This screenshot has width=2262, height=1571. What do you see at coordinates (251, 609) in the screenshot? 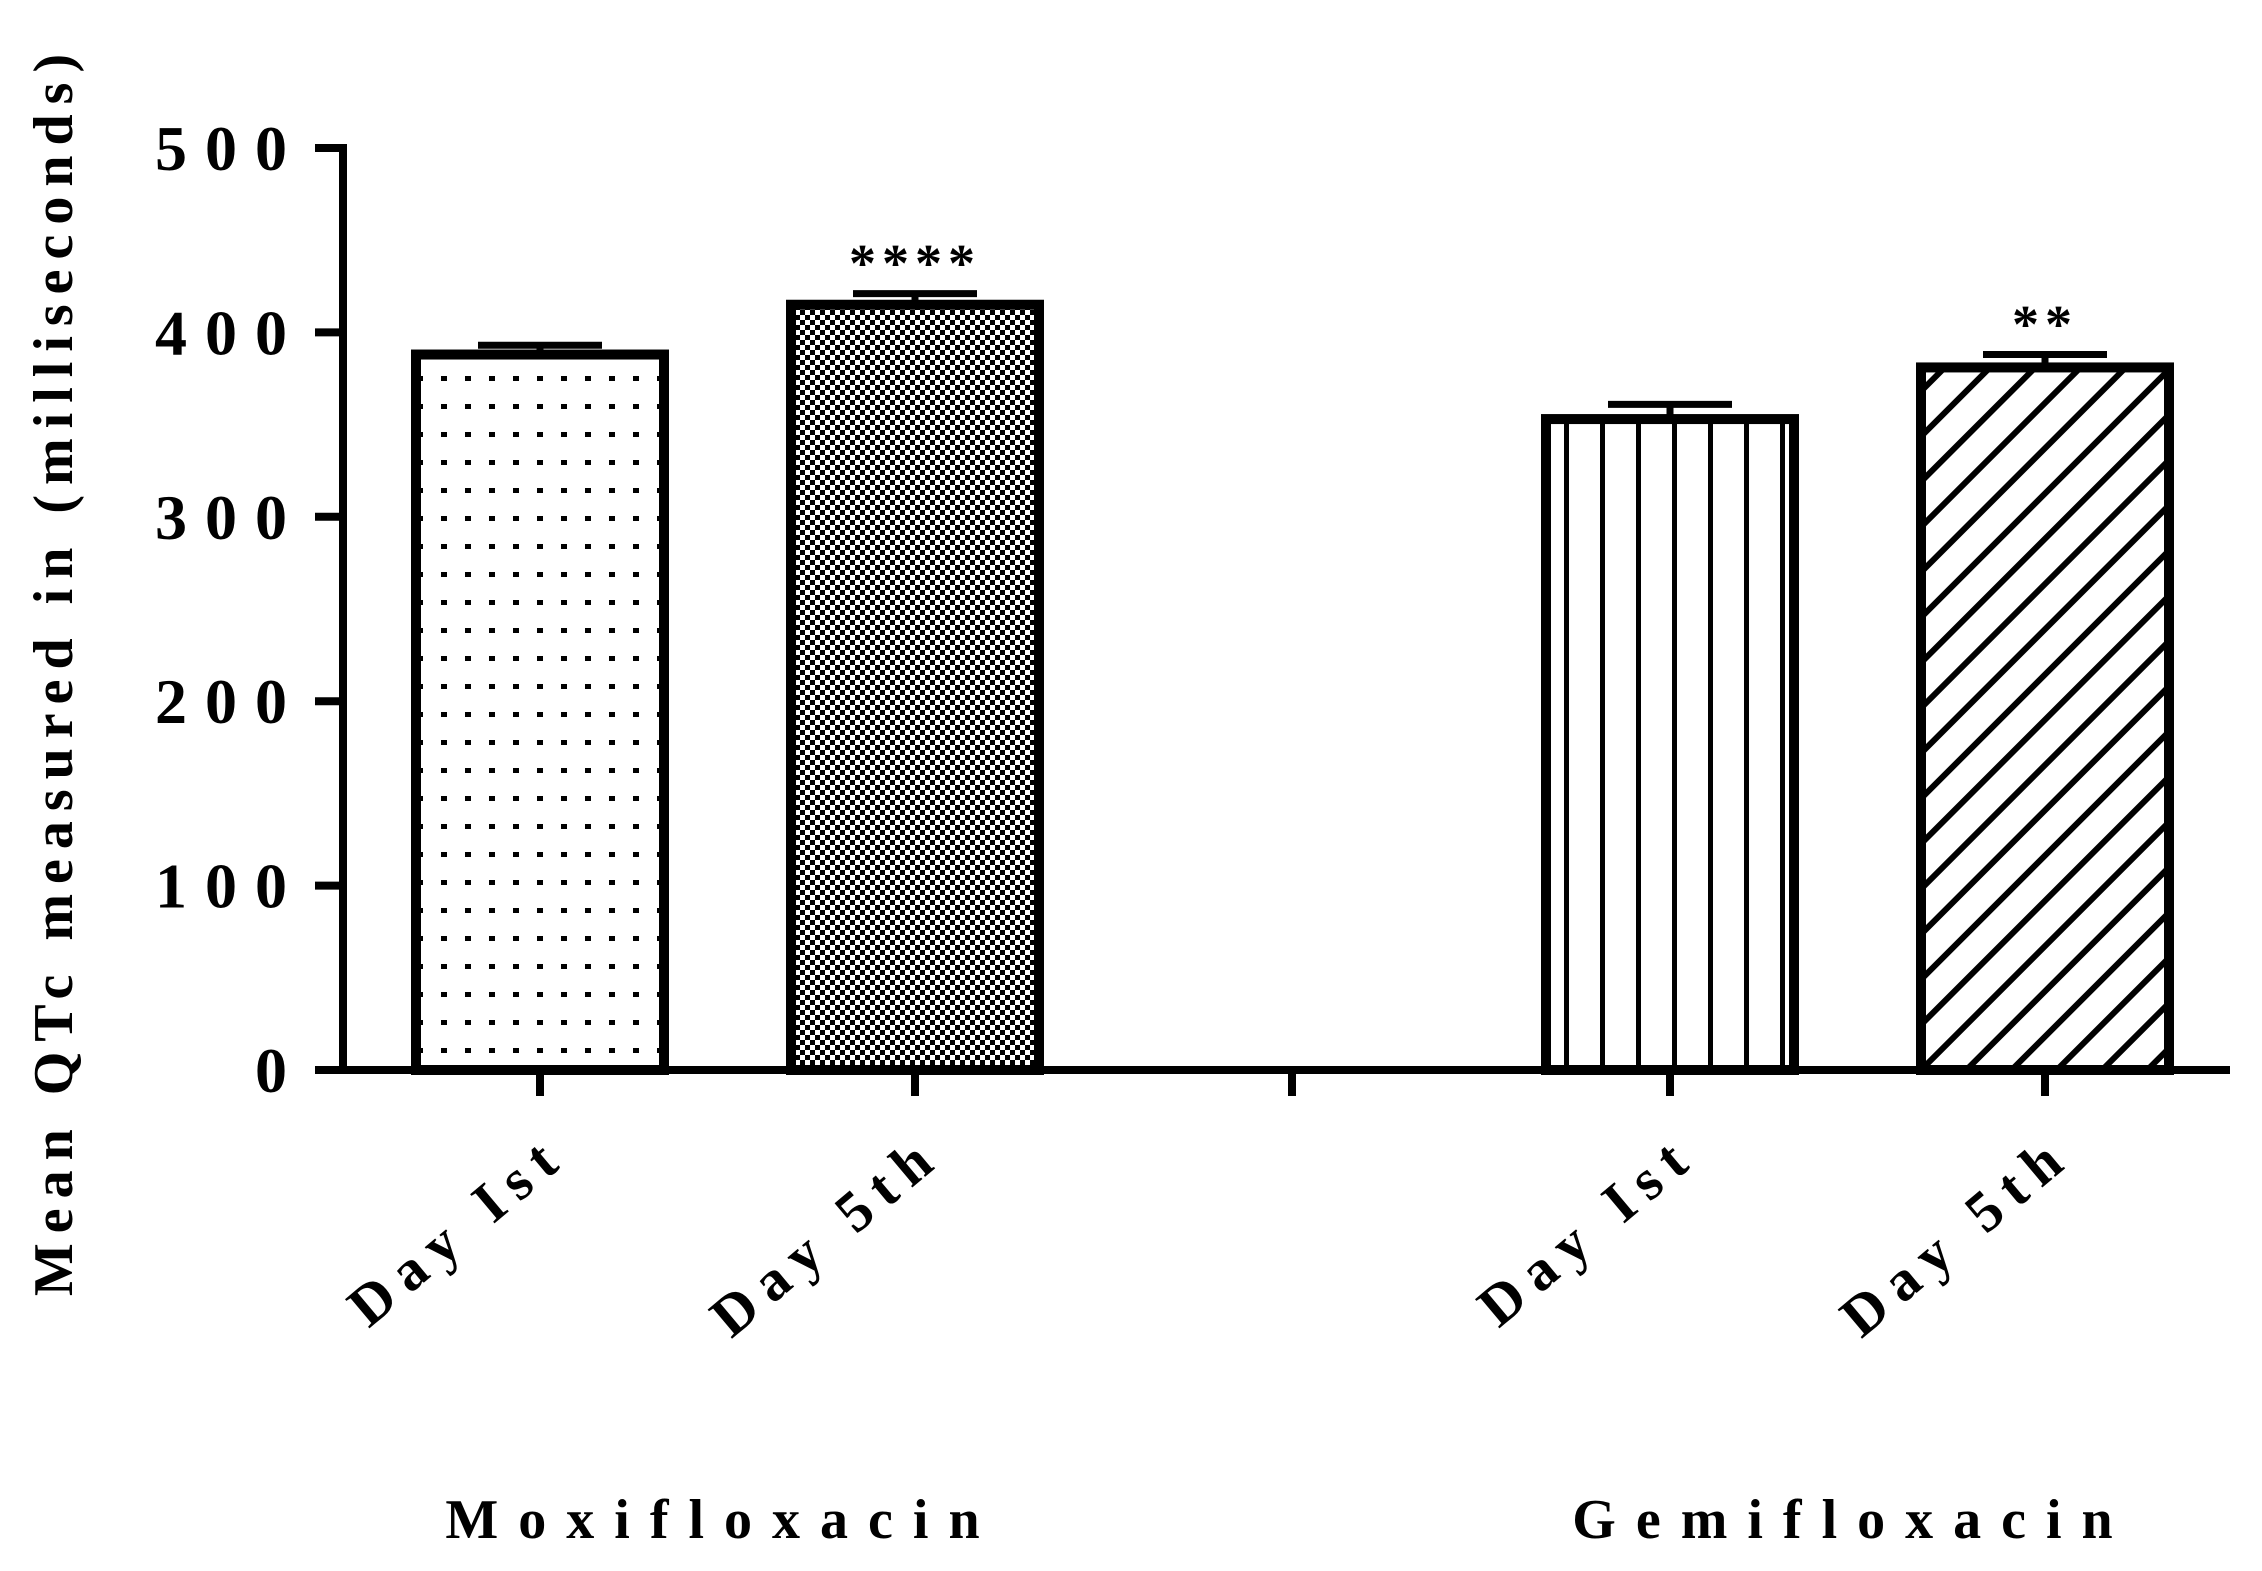
I see `y-axis: 0 100 200 300 400 500` at bounding box center [251, 609].